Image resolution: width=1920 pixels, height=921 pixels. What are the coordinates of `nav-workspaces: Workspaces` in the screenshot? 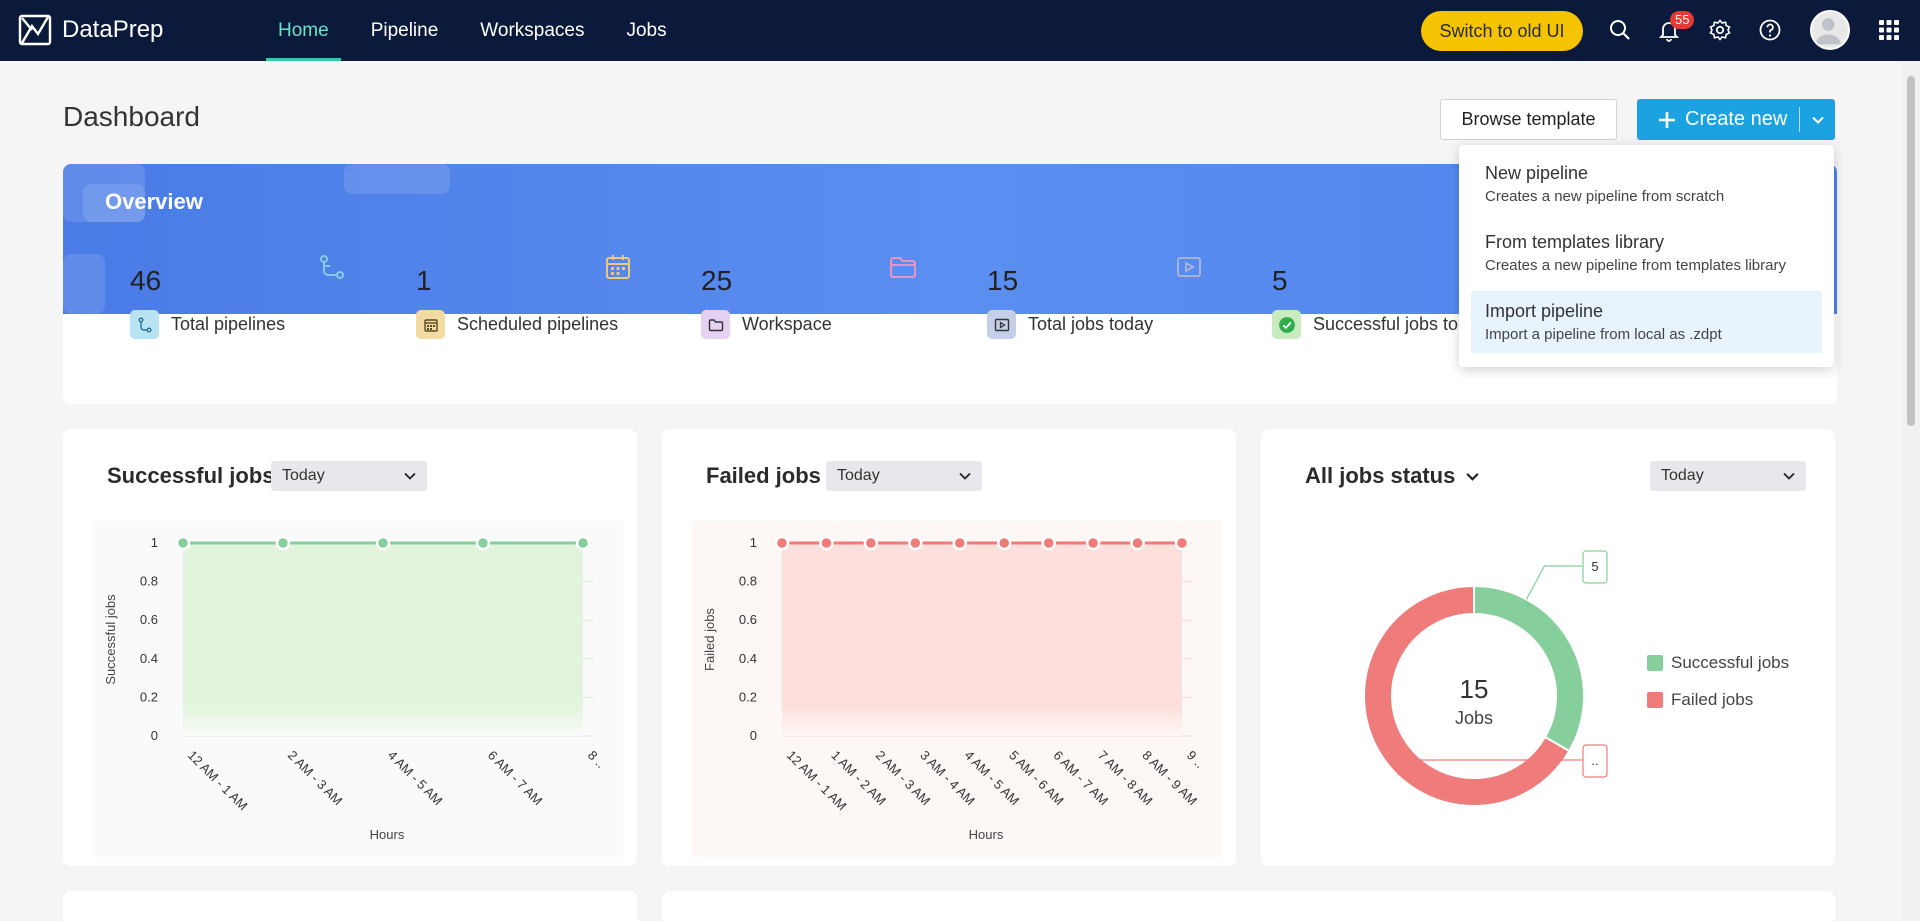 It's located at (532, 30).